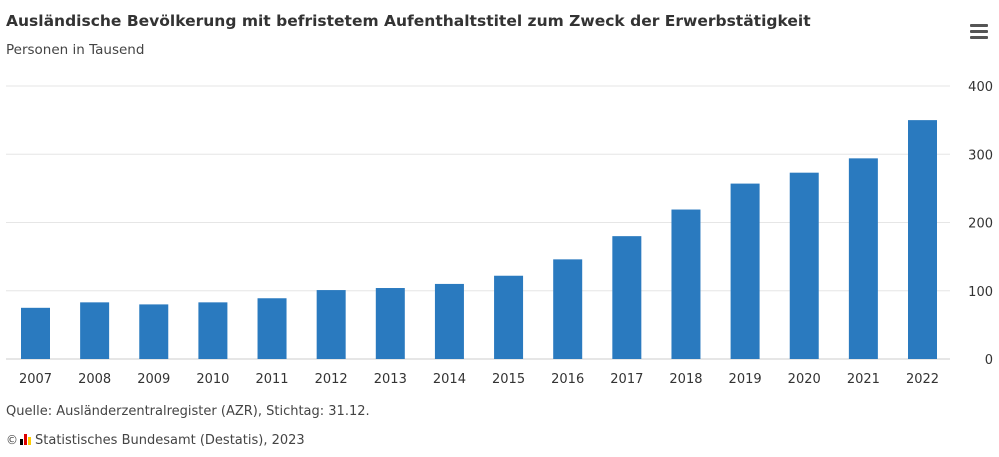 This screenshot has width=999, height=457. Describe the element at coordinates (390, 379) in the screenshot. I see `x-tick-label: 2013` at that location.